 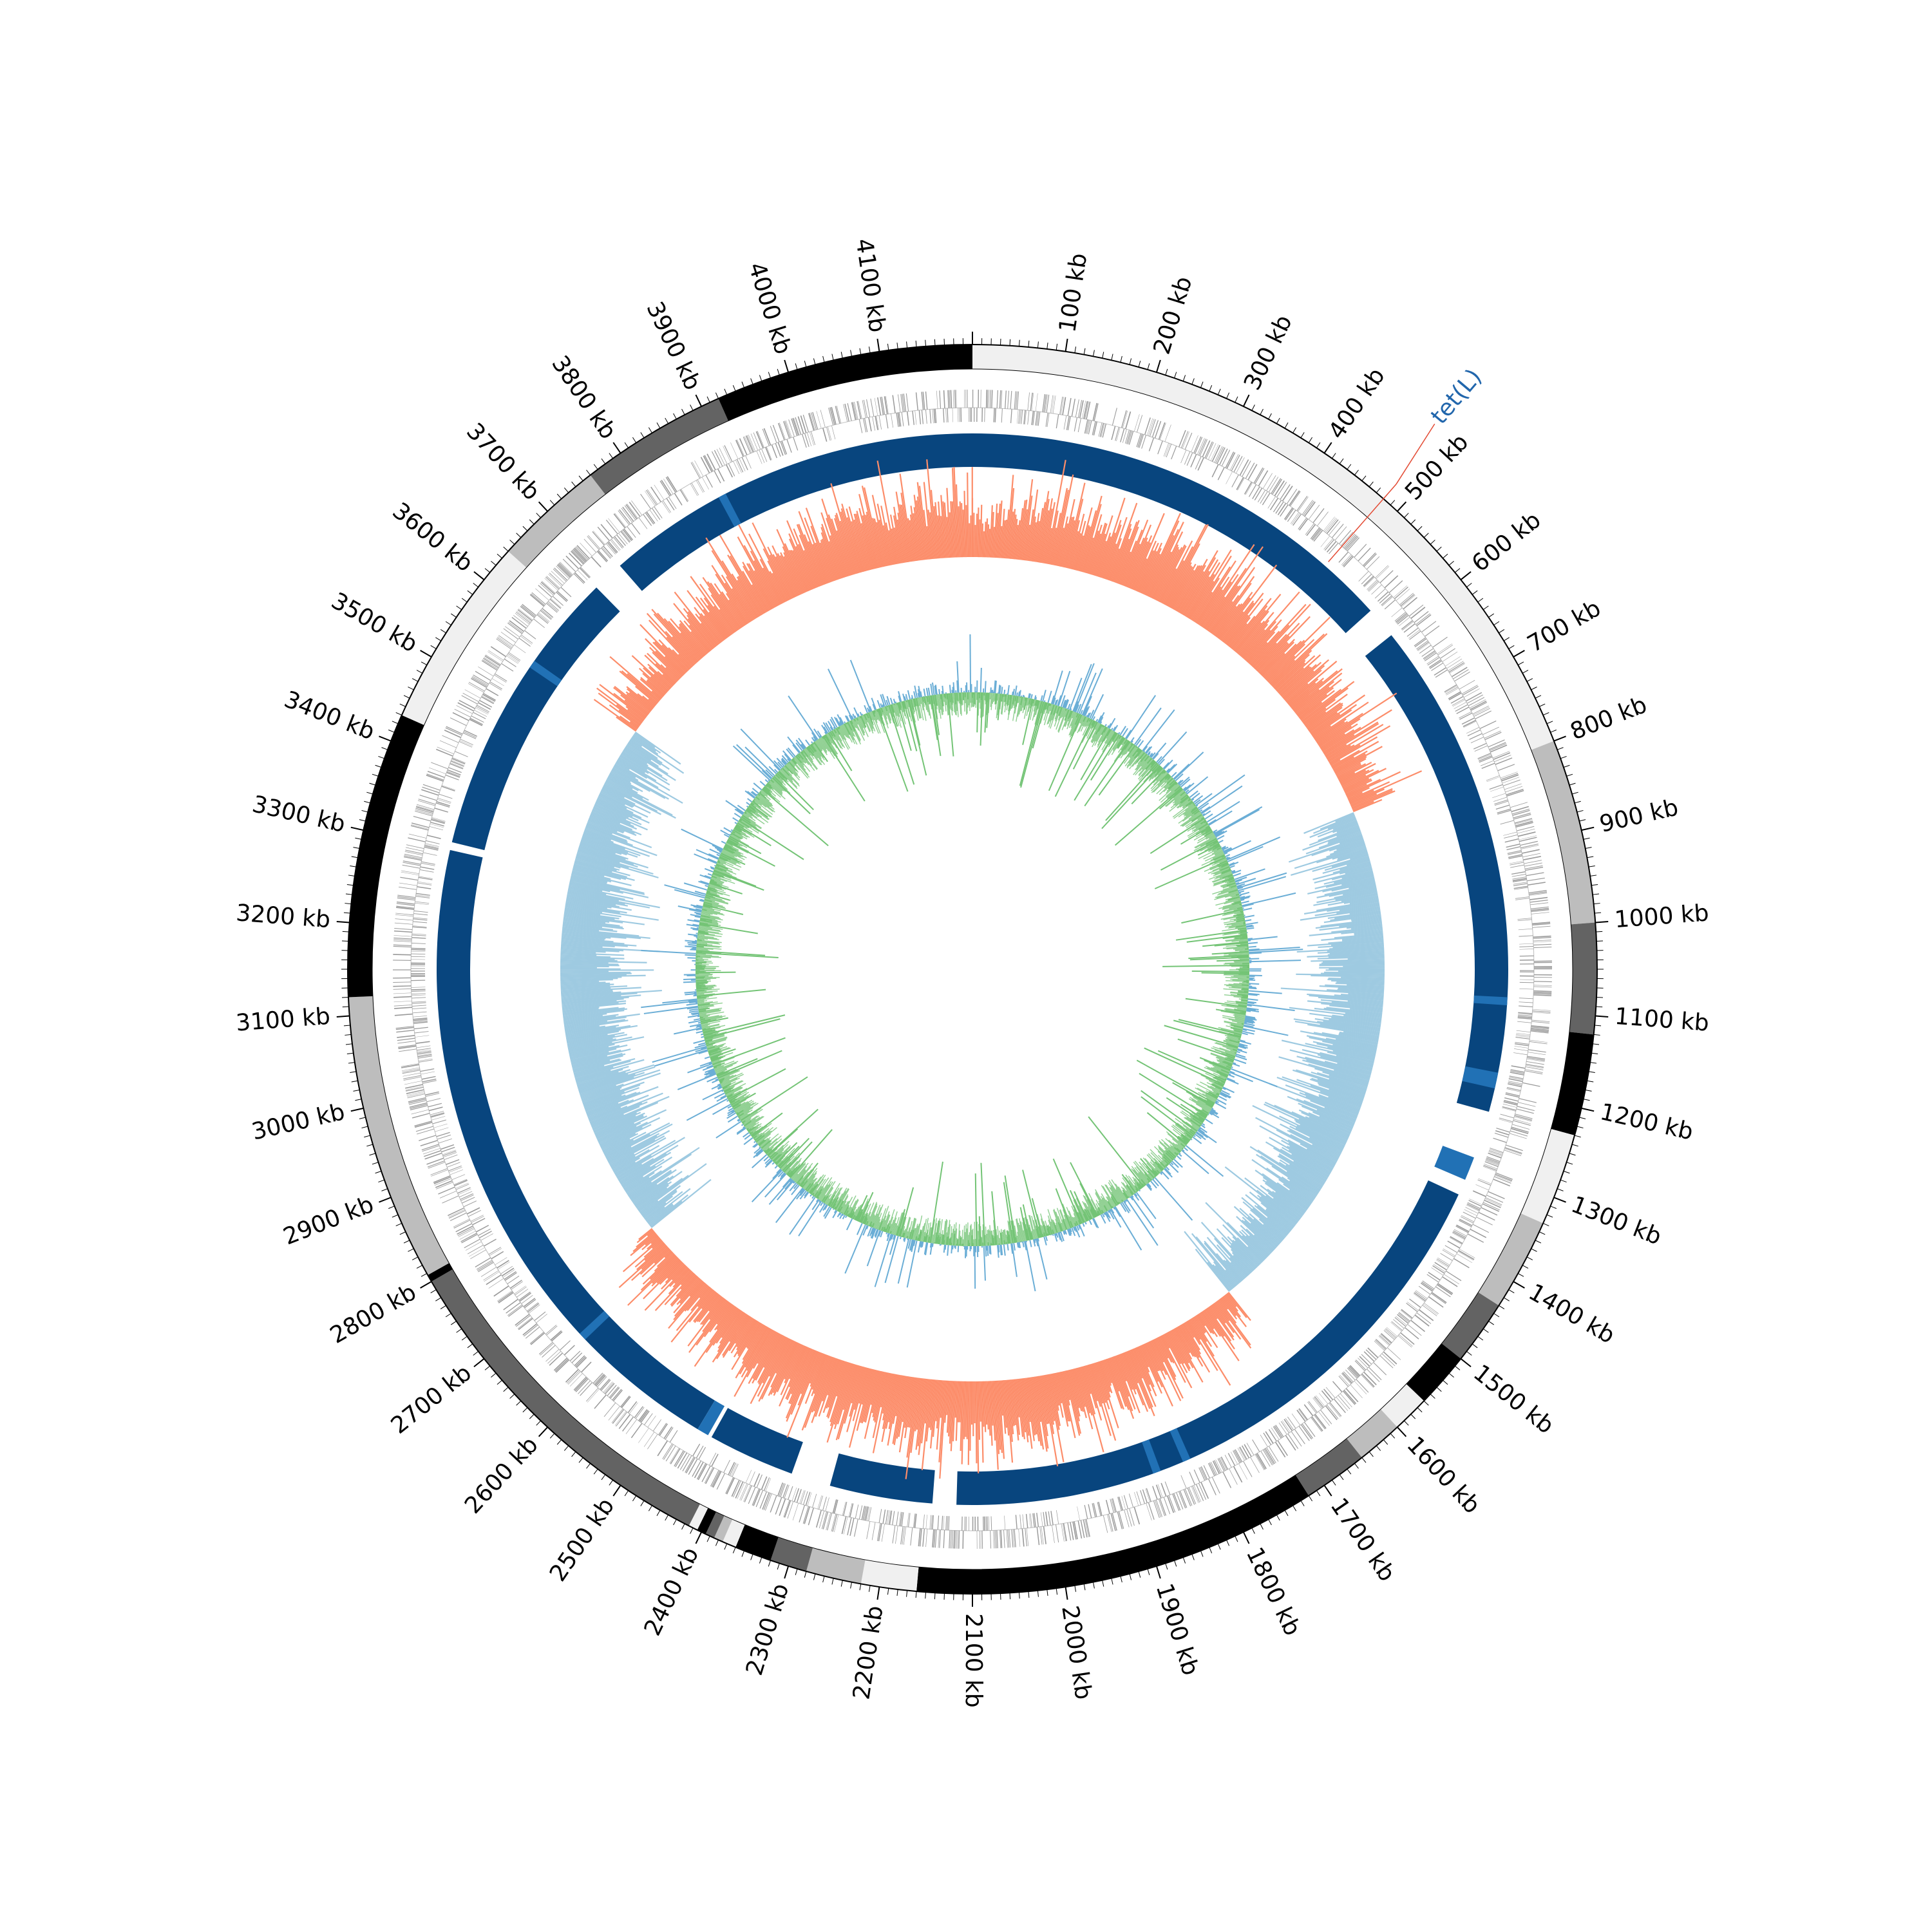 What do you see at coordinates (1616, 1221) in the screenshot?
I see `tick-label: 1300 kb` at bounding box center [1616, 1221].